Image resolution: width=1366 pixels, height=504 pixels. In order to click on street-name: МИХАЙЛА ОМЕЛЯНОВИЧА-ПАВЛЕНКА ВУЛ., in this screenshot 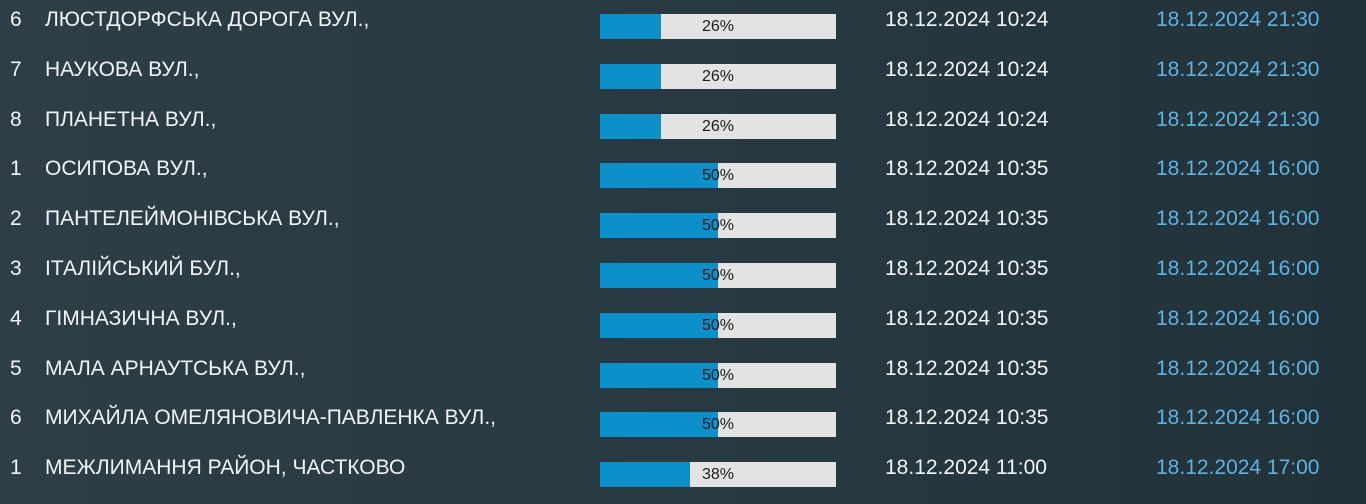, I will do `click(270, 418)`.